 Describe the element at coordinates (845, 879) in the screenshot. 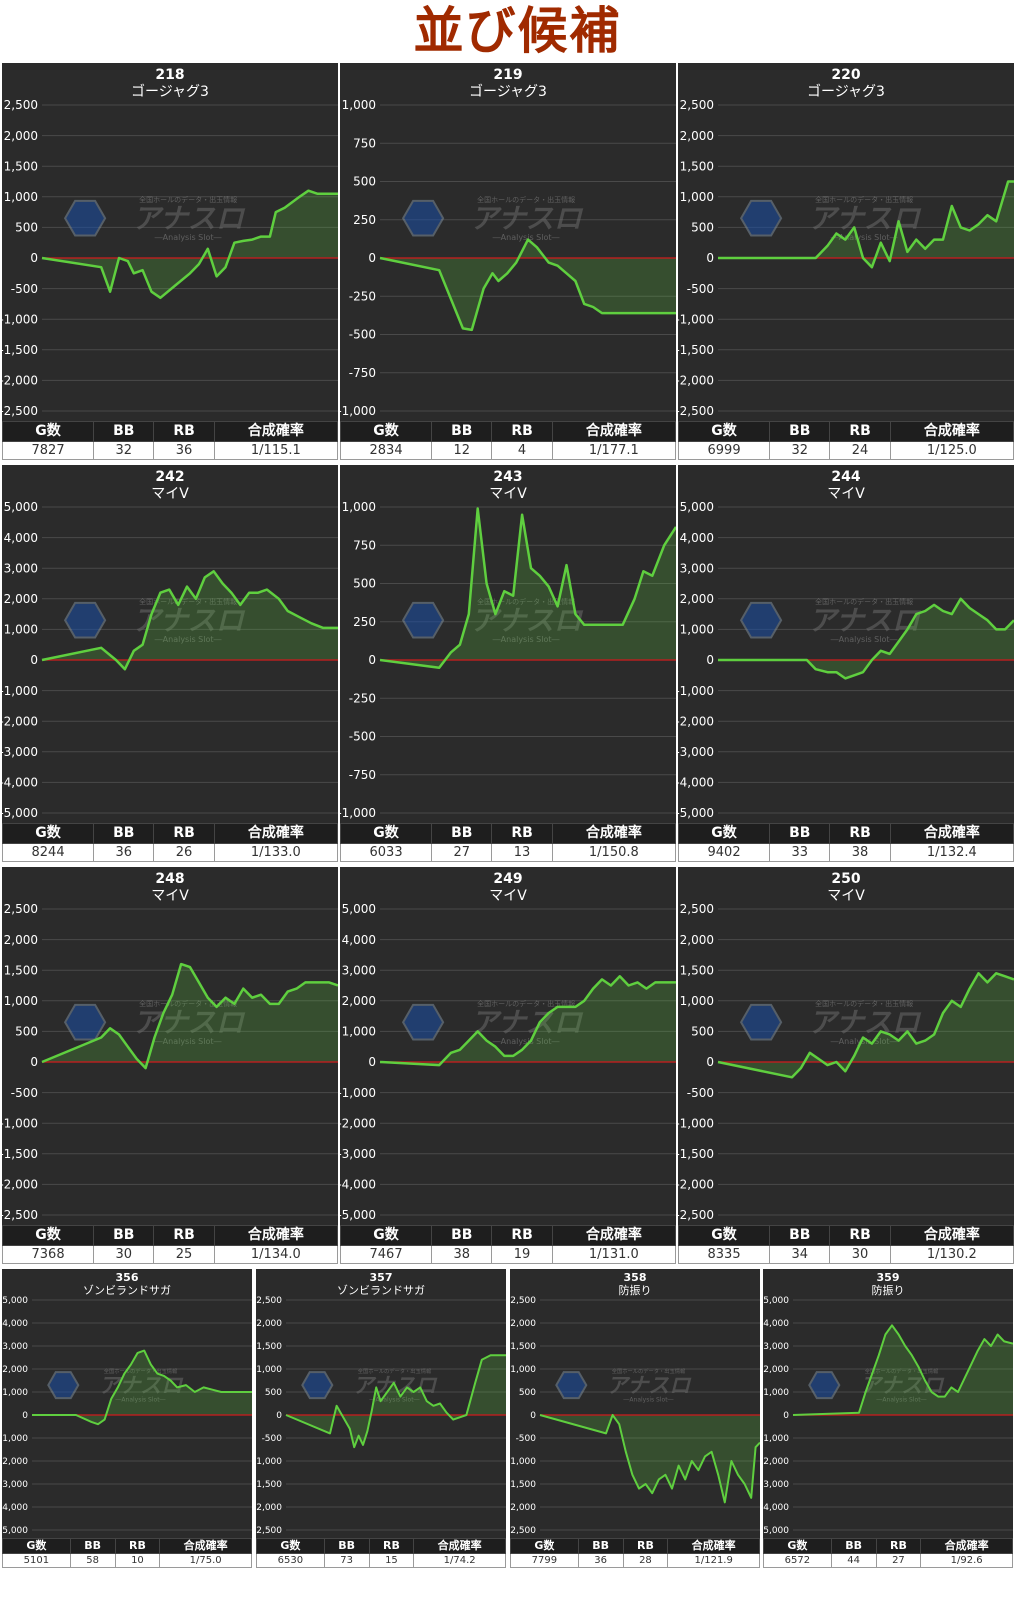

I see `chart-number: 250` at that location.